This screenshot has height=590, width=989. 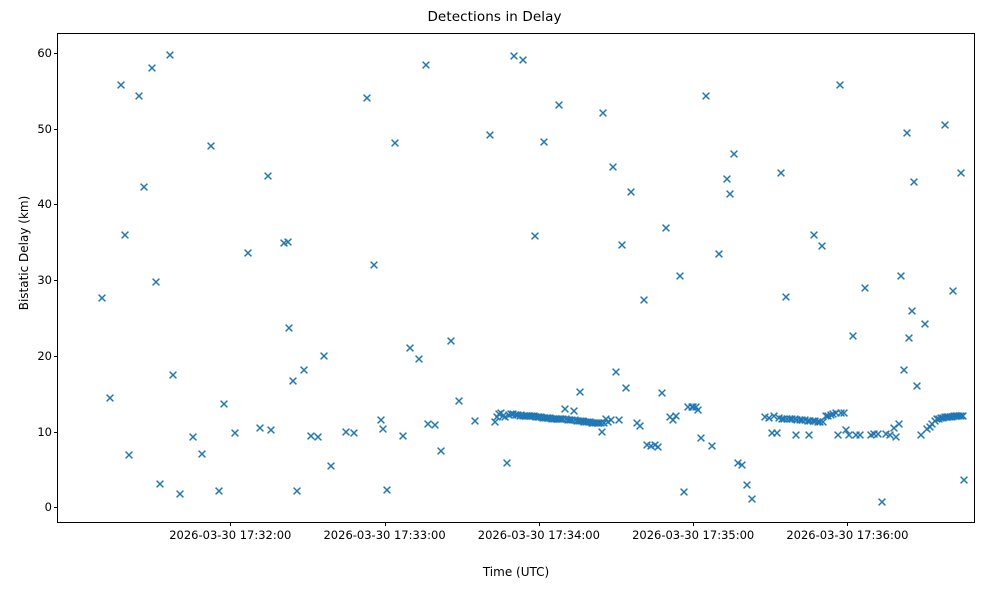 What do you see at coordinates (44, 52) in the screenshot?
I see `y-tick-label: 60` at bounding box center [44, 52].